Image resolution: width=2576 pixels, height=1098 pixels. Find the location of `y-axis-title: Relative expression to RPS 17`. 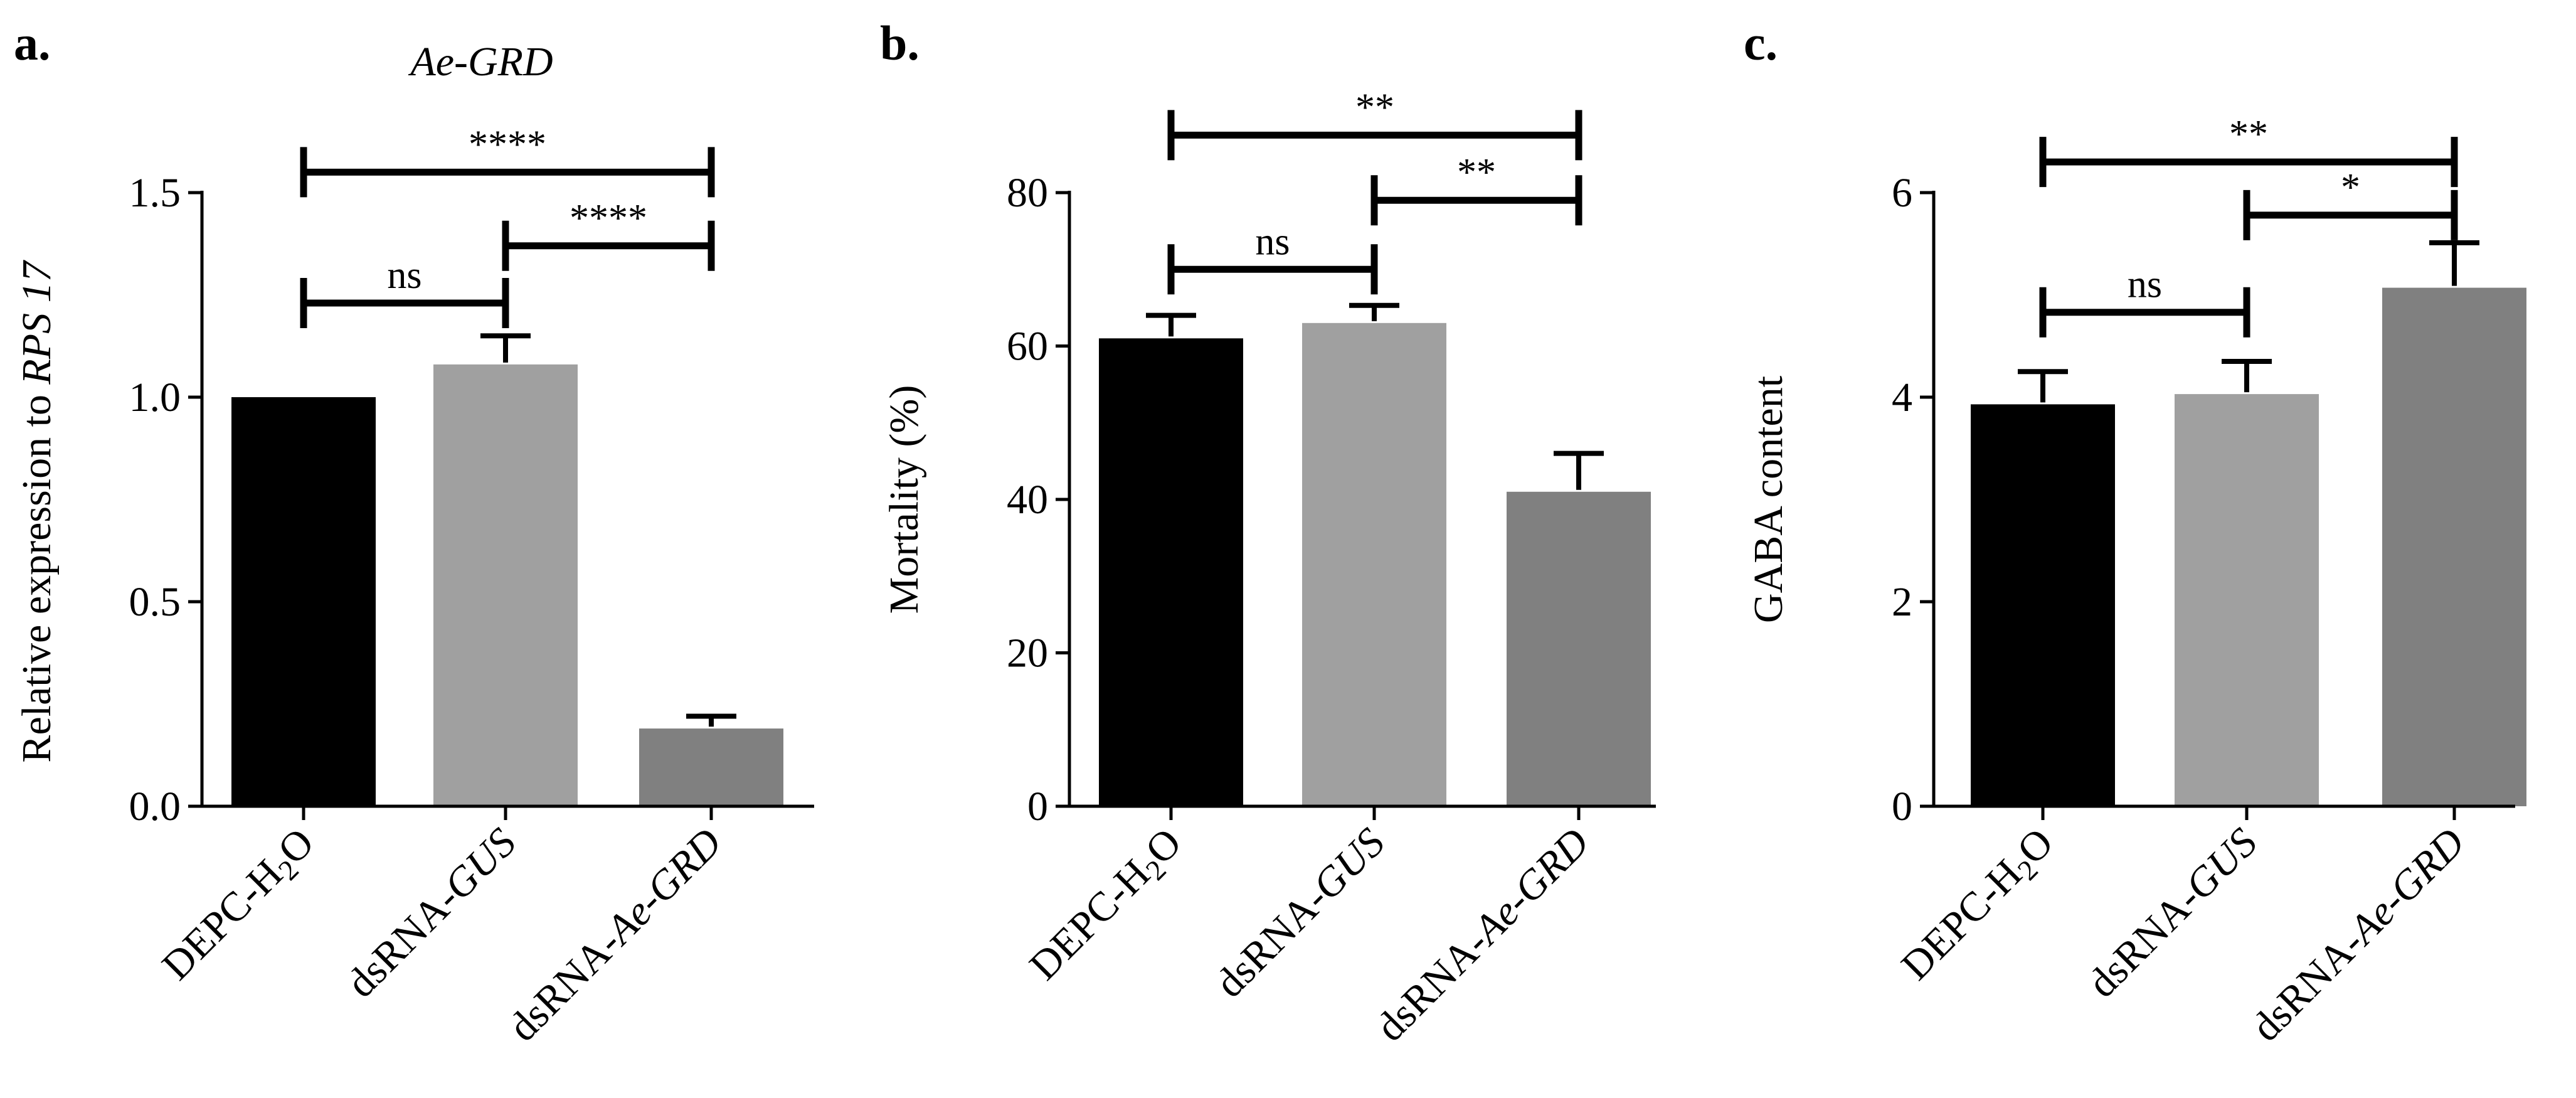

y-axis-title: Relative expression to RPS 17 is located at coordinates (37, 510).